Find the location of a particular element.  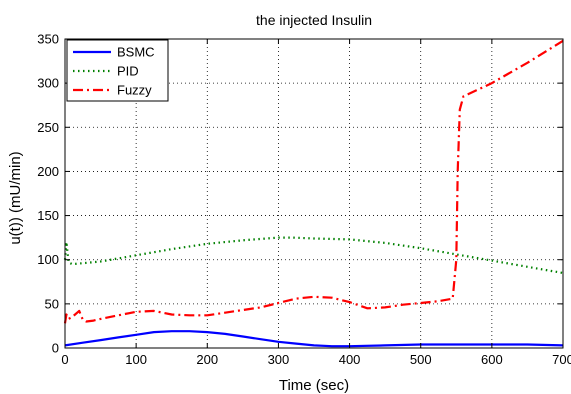

y-tick-label: 250 is located at coordinates (48, 127).